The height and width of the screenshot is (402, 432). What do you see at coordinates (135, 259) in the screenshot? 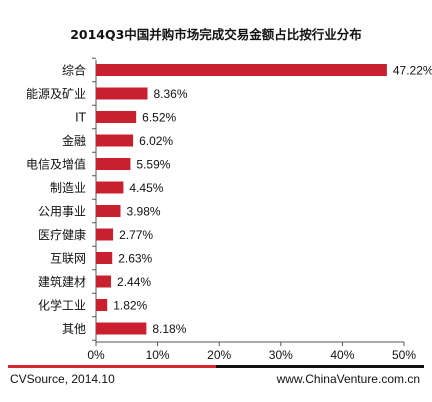
I see `data-label: 2.63%` at bounding box center [135, 259].